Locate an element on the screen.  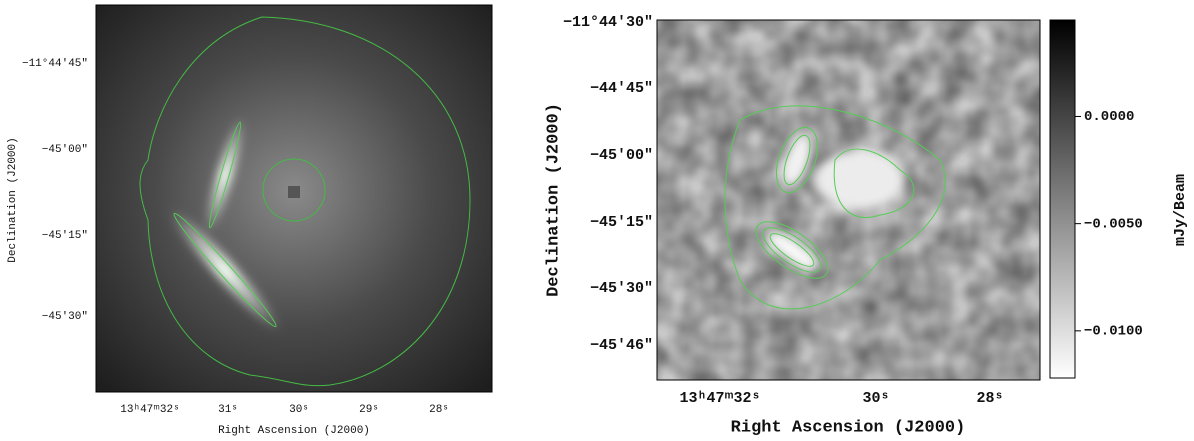
x-tick-label: 29ˢ is located at coordinates (369, 410).